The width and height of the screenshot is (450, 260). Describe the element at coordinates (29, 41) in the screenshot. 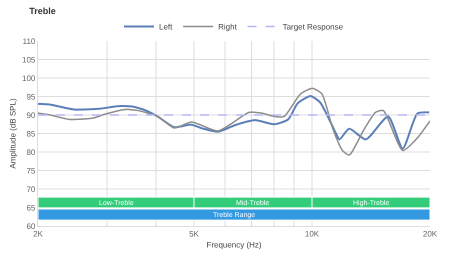

I see `y-tick-label: 110` at that location.